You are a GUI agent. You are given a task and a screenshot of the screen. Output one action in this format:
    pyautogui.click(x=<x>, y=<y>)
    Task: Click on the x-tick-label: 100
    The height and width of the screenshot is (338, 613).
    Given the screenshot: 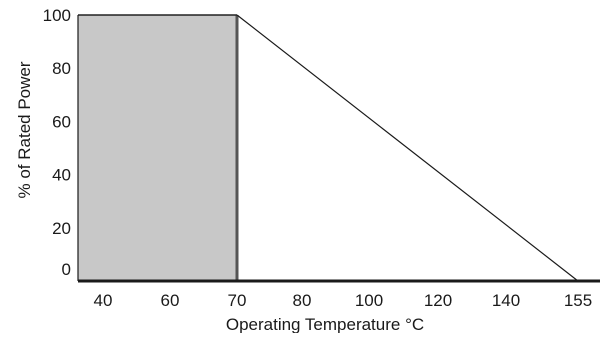 What is the action you would take?
    pyautogui.click(x=369, y=300)
    